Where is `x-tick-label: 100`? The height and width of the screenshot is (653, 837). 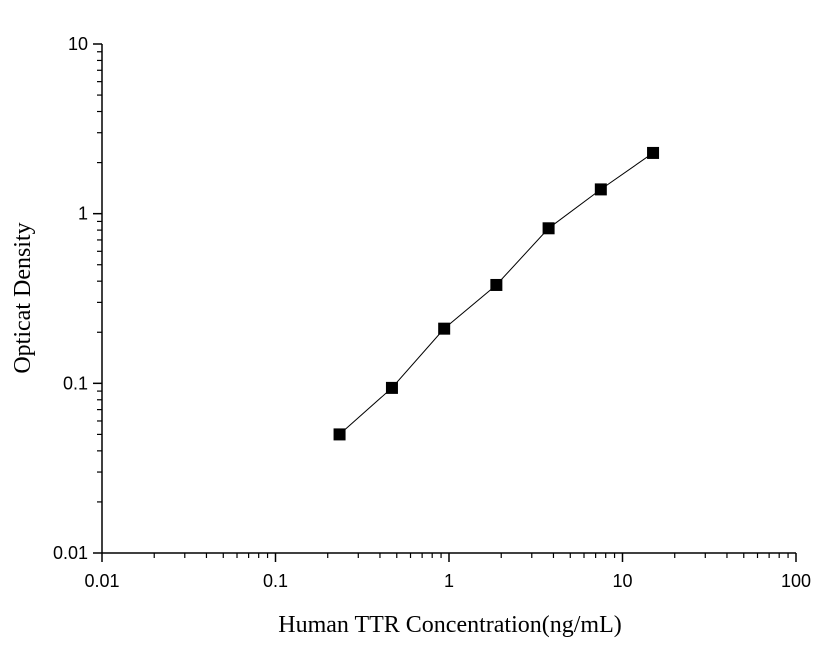
x-tick-label: 100 is located at coordinates (796, 581).